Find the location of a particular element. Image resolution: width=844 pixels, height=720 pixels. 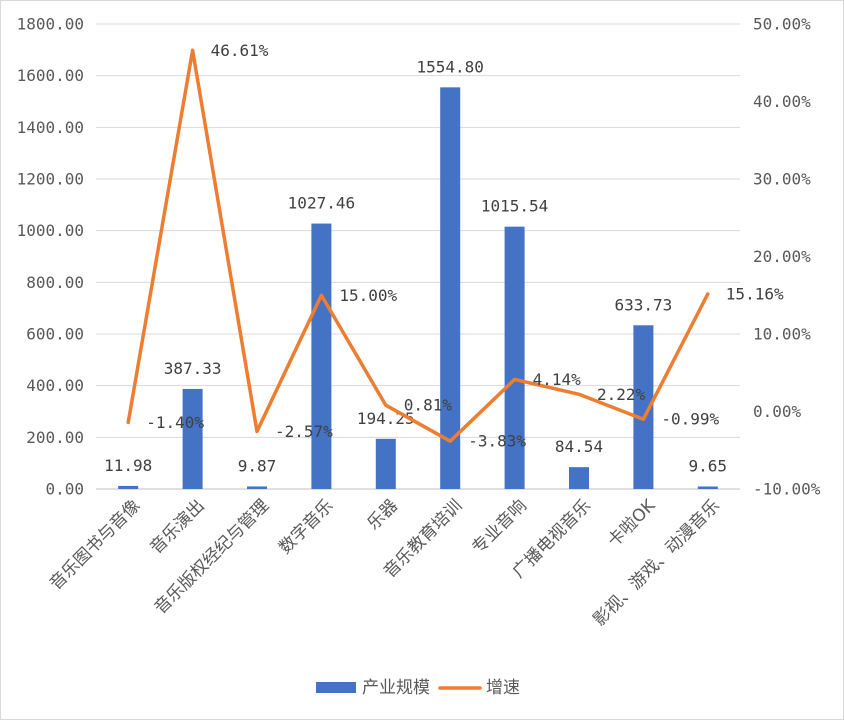

left-tick-label: 0.00 is located at coordinates (64, 489).